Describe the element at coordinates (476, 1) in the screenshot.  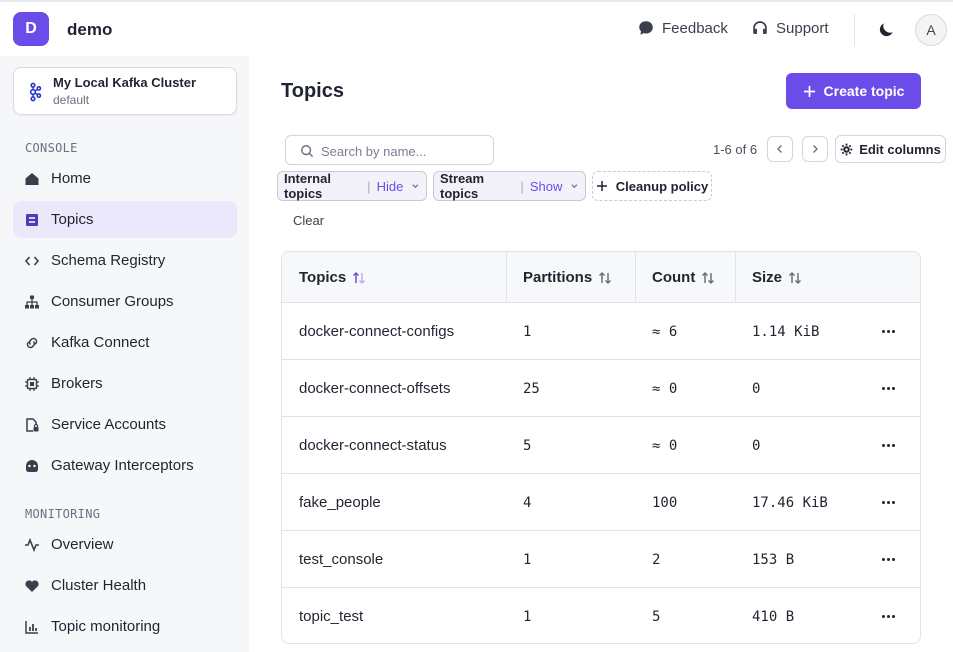
I see `top-border` at that location.